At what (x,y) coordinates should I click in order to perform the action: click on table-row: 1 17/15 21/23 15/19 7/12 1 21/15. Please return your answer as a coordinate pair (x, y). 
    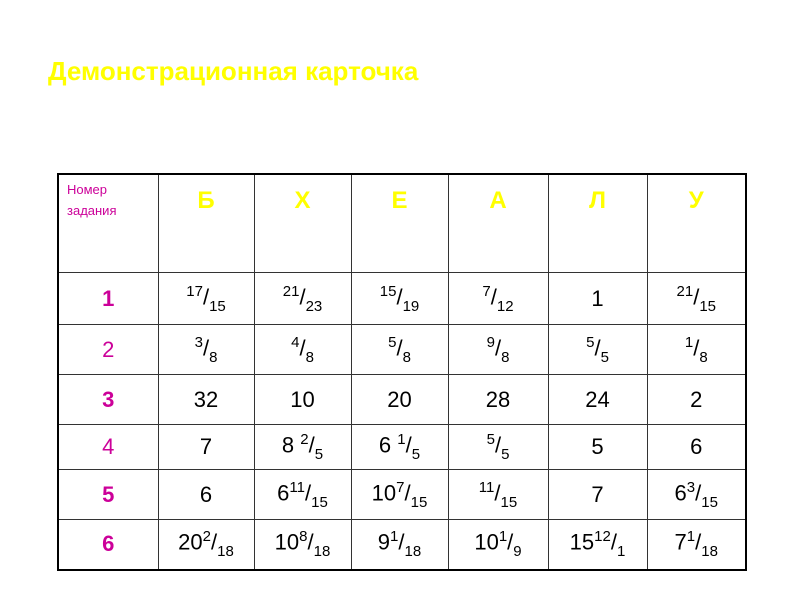
    Looking at the image, I should click on (402, 298).